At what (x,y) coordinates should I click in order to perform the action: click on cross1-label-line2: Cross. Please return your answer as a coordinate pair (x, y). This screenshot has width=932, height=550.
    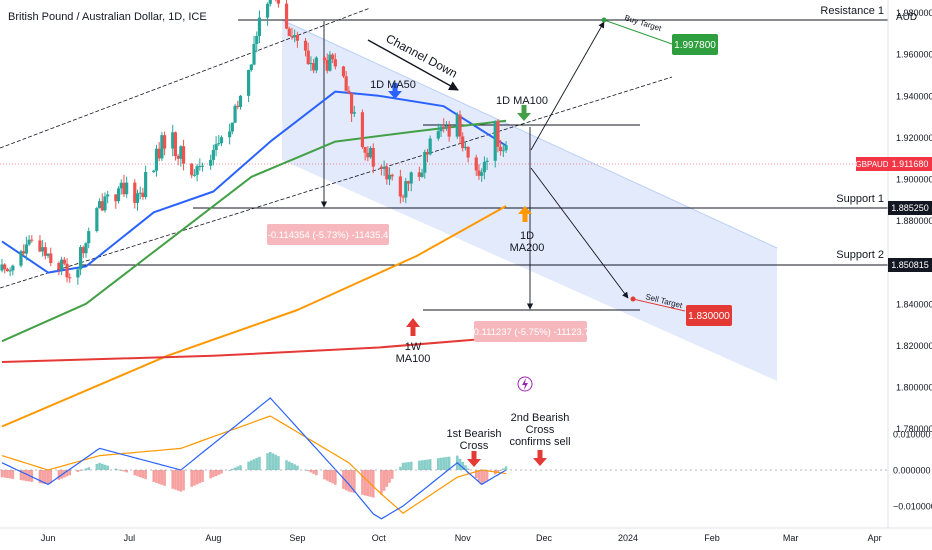
    Looking at the image, I should click on (474, 446).